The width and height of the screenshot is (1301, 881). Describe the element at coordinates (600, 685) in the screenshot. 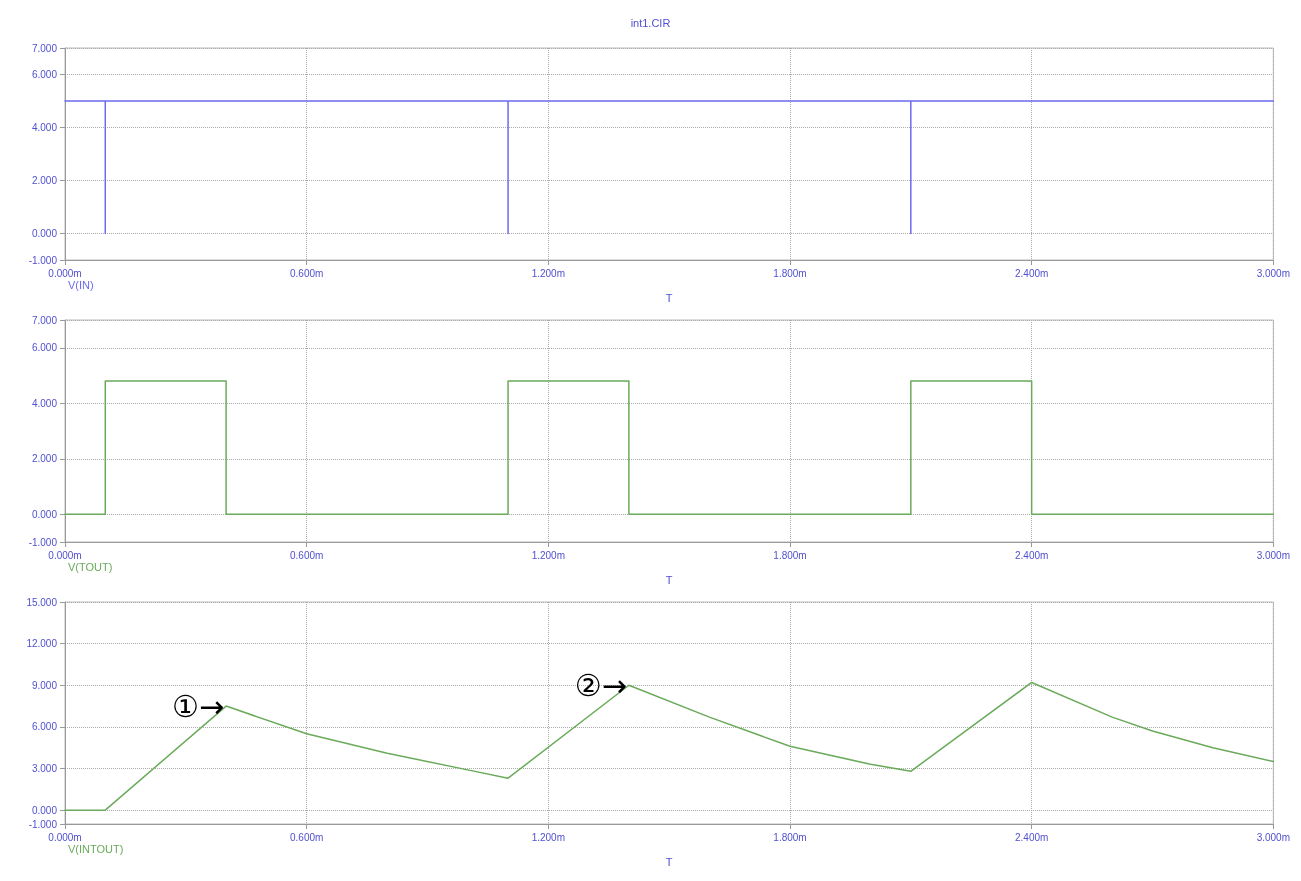

I see `annotation: ②→` at that location.